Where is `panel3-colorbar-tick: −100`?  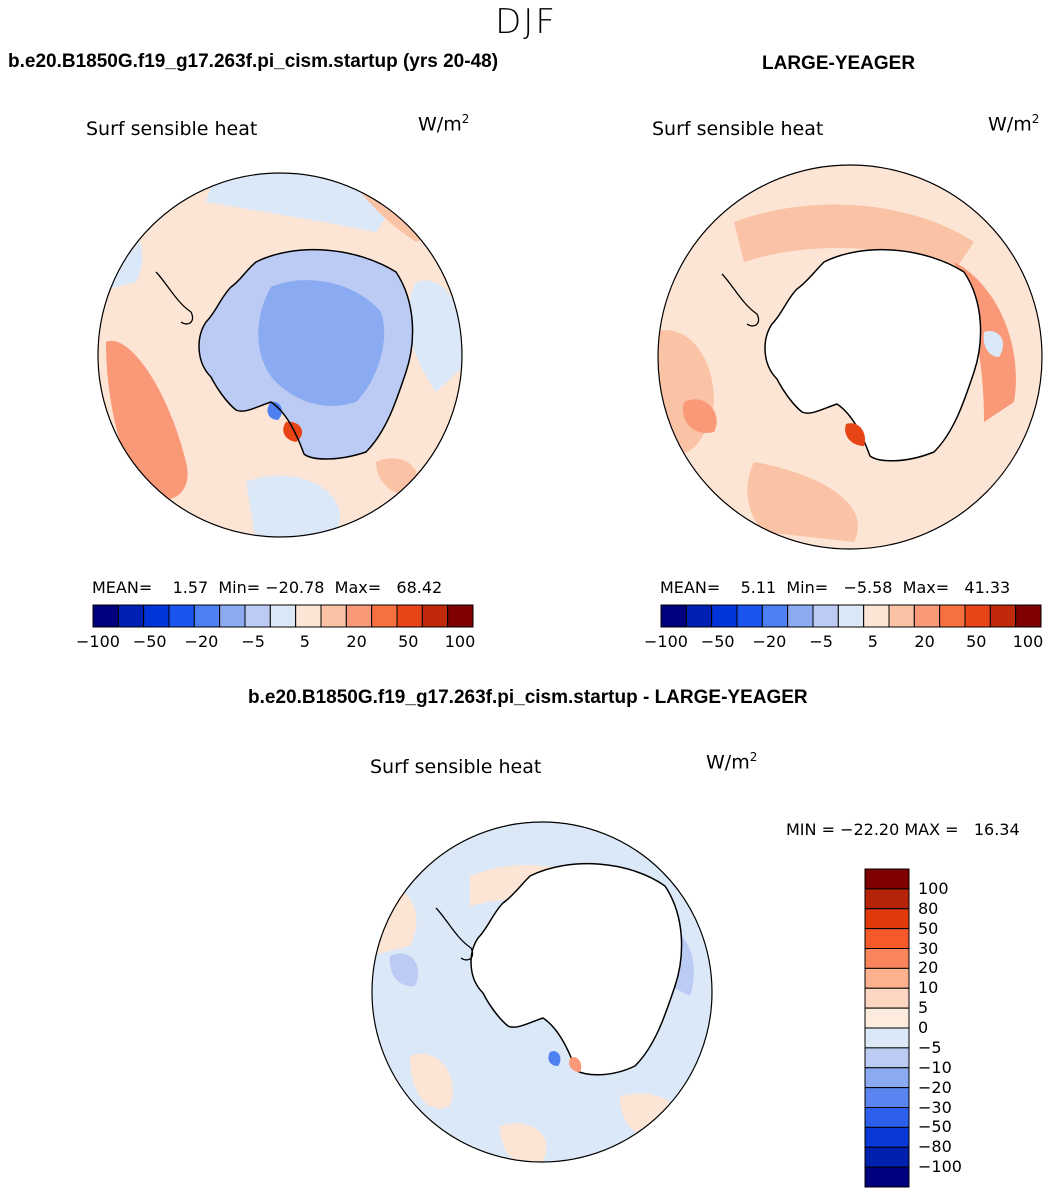
panel3-colorbar-tick: −100 is located at coordinates (940, 1167).